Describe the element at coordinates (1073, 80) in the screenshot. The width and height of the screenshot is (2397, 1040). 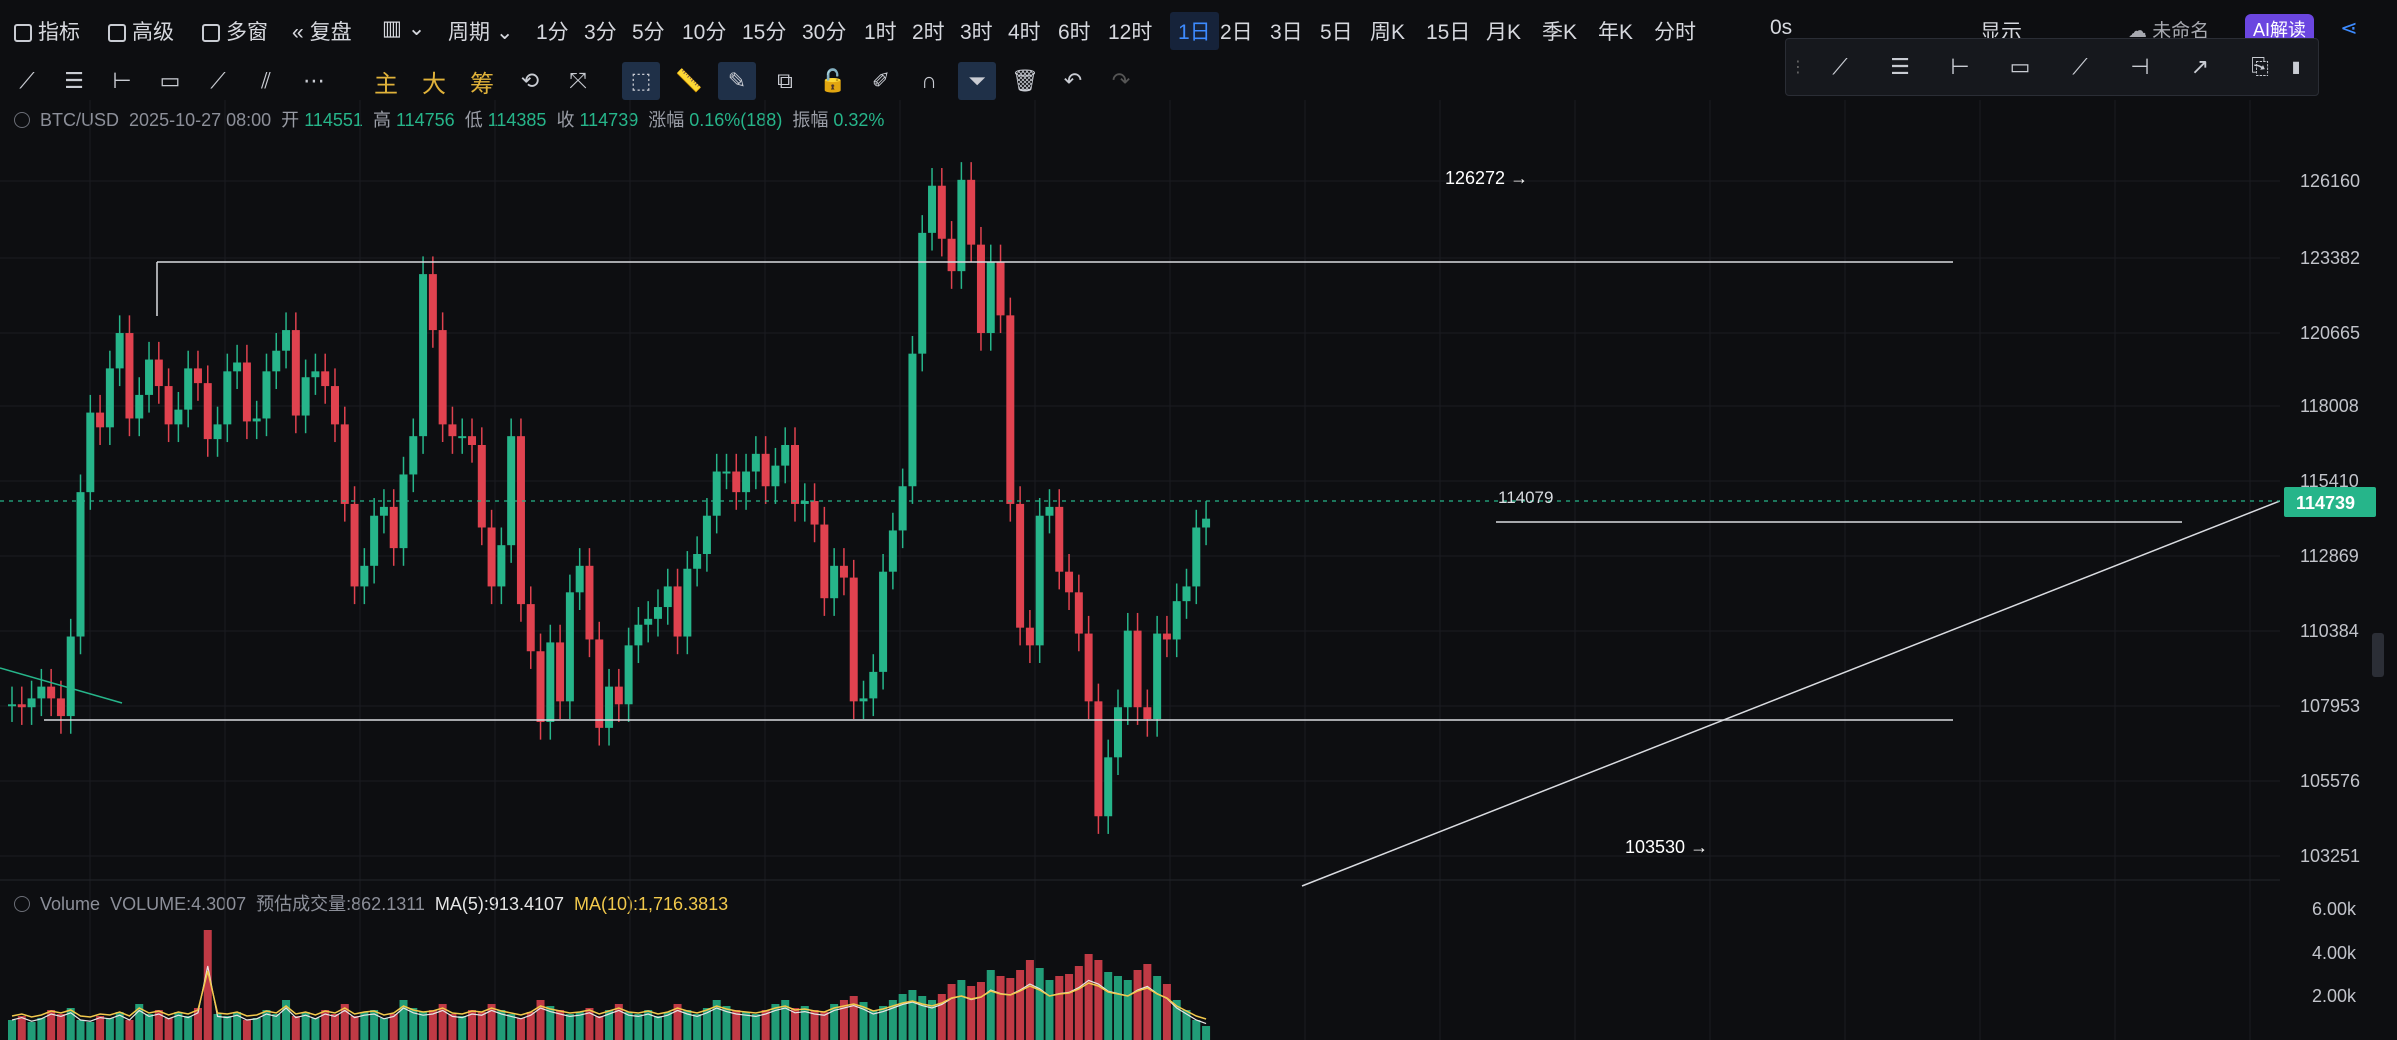
I see `undo-icon: ↶` at that location.